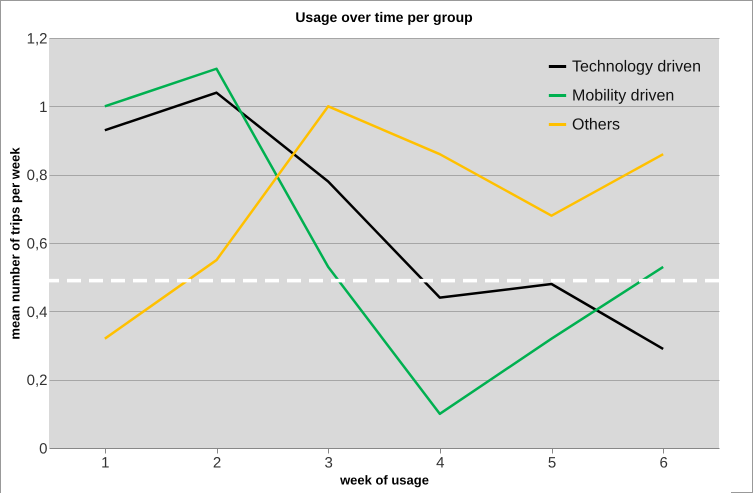  Describe the element at coordinates (384, 480) in the screenshot. I see `x-axis-title: week of usage` at that location.